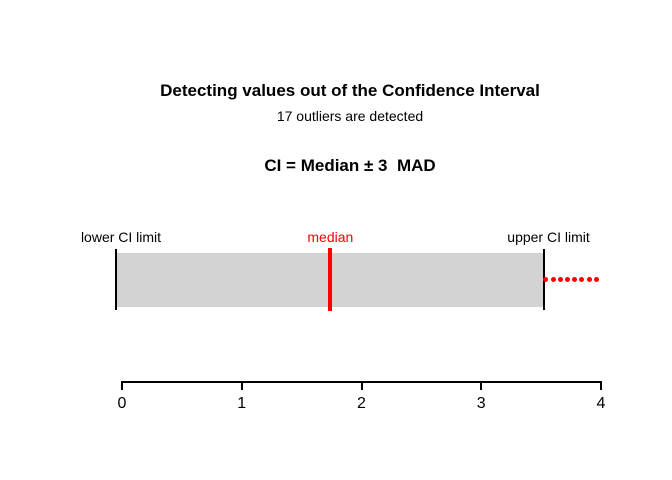 This screenshot has width=672, height=480. I want to click on outlier-count-text: 17 outliers are detected, so click(350, 116).